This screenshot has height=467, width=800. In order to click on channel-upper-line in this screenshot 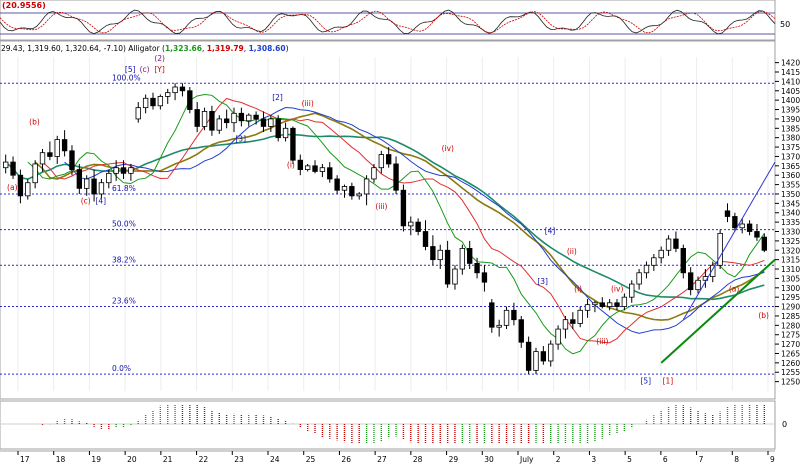, I will do `click(729, 240)`.